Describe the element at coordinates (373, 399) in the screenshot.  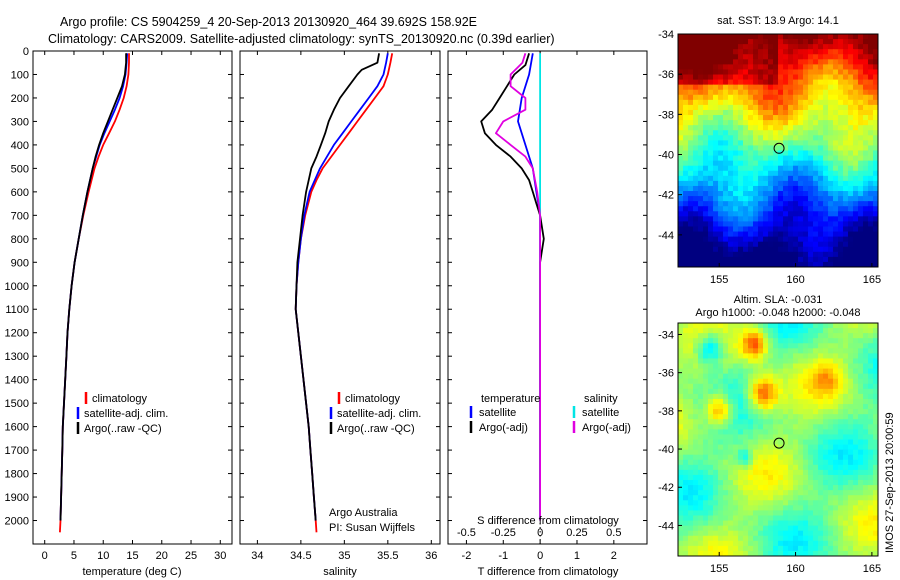
I see `legend-climatology: climatology` at that location.